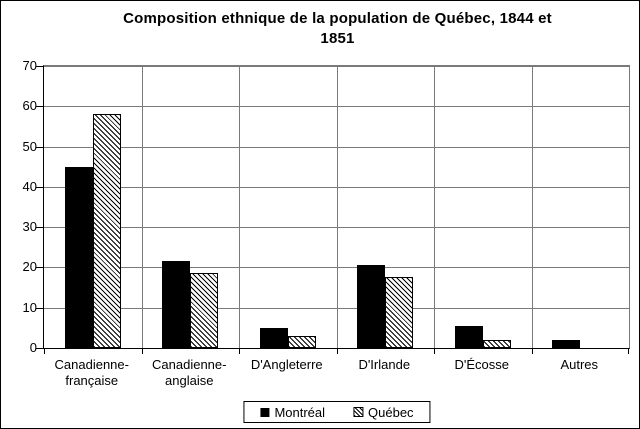 The width and height of the screenshot is (640, 429). What do you see at coordinates (29, 106) in the screenshot?
I see `y-axis-label-60: 60` at bounding box center [29, 106].